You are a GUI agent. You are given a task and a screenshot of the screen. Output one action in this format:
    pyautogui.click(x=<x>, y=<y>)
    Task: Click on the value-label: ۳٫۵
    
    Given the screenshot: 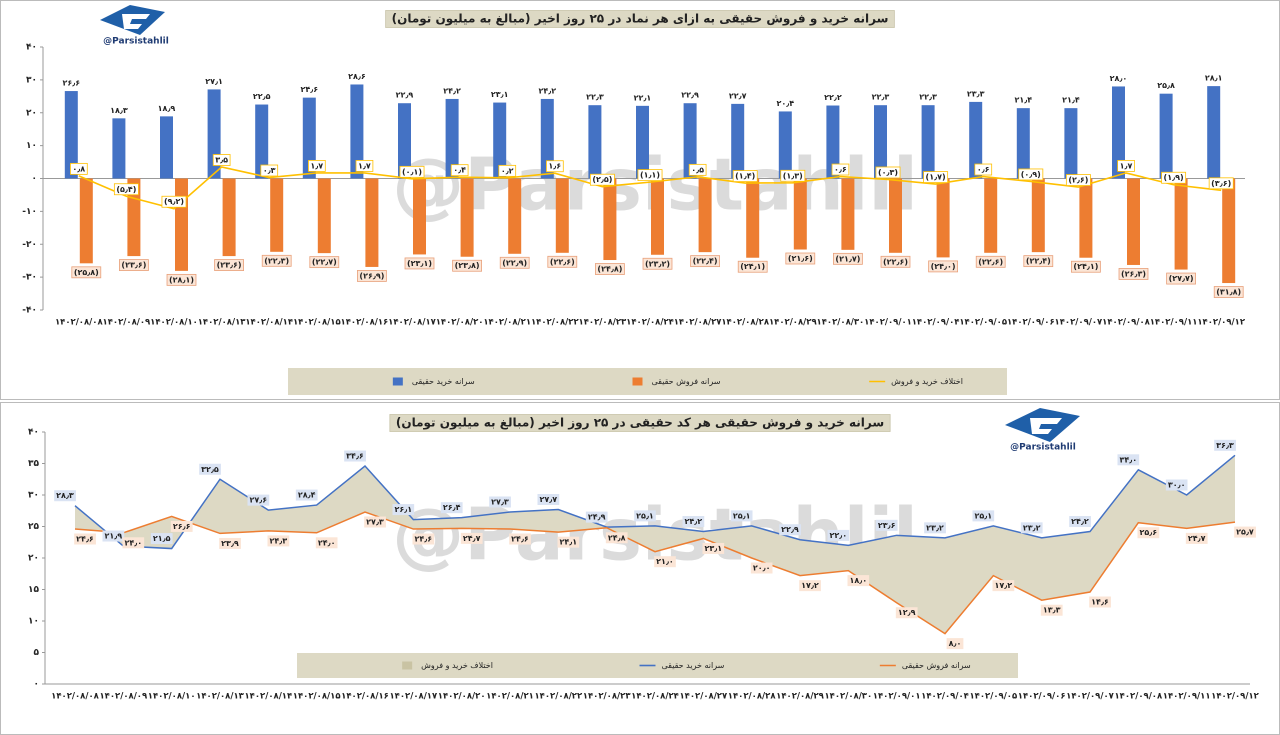 What is the action you would take?
    pyautogui.click(x=221, y=159)
    